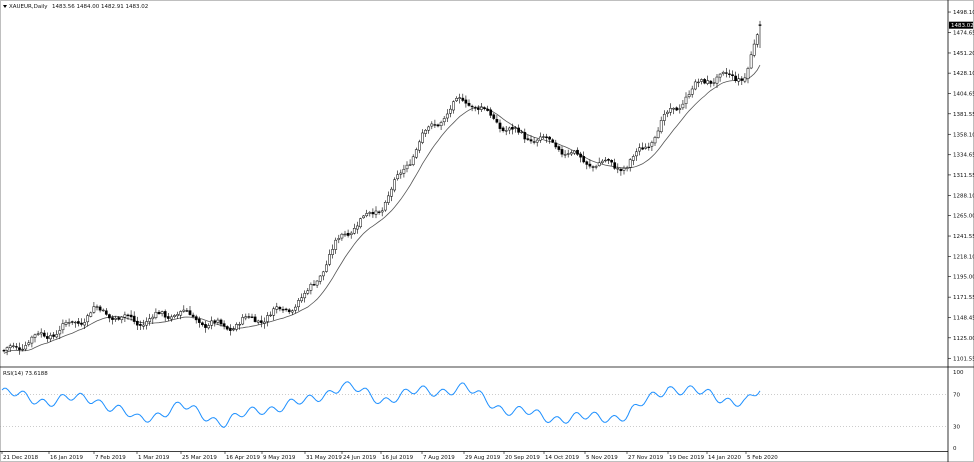  What do you see at coordinates (381, 404) in the screenshot?
I see `rsi-line` at bounding box center [381, 404].